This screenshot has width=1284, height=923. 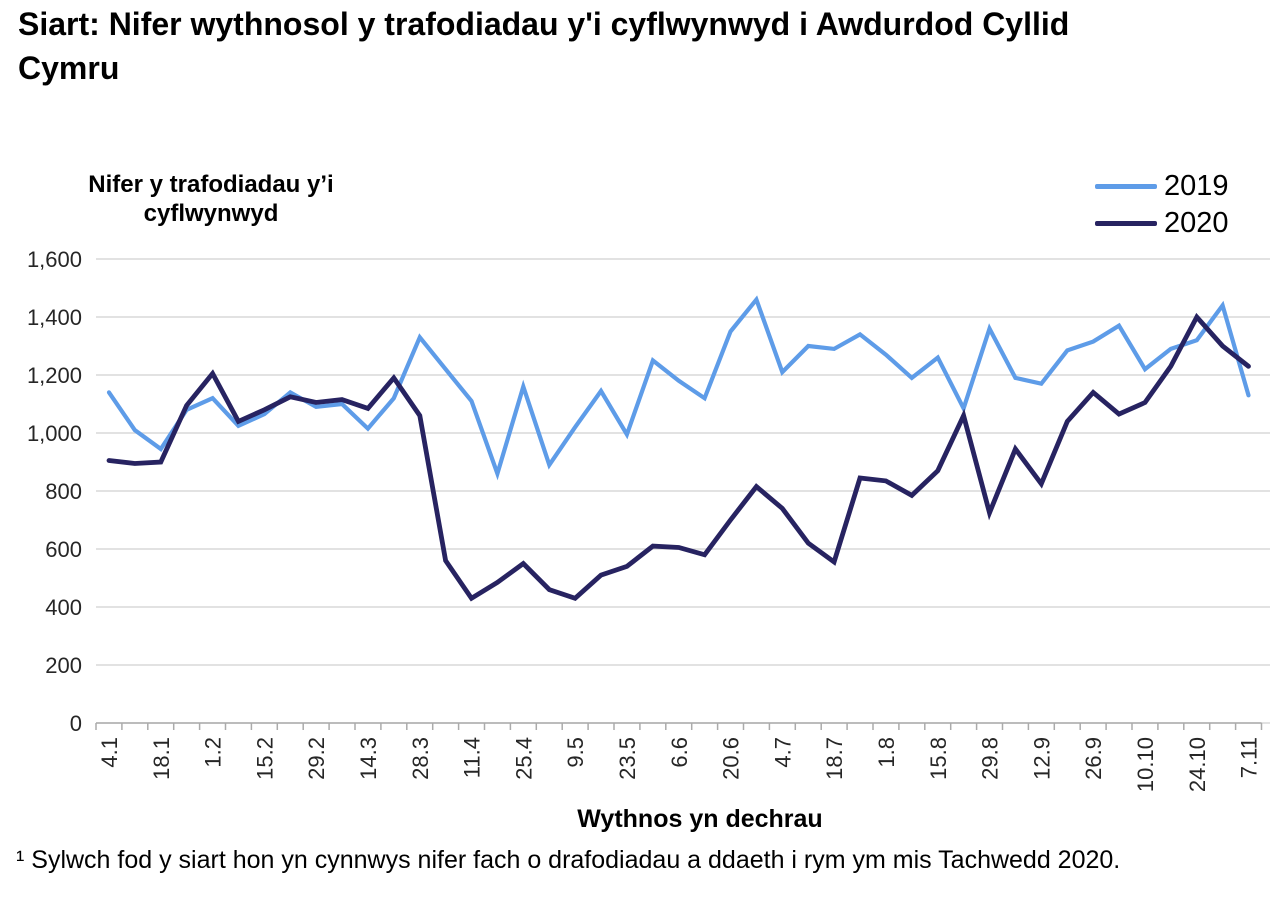 I want to click on x-tick-label: 29.8, so click(x=990, y=758).